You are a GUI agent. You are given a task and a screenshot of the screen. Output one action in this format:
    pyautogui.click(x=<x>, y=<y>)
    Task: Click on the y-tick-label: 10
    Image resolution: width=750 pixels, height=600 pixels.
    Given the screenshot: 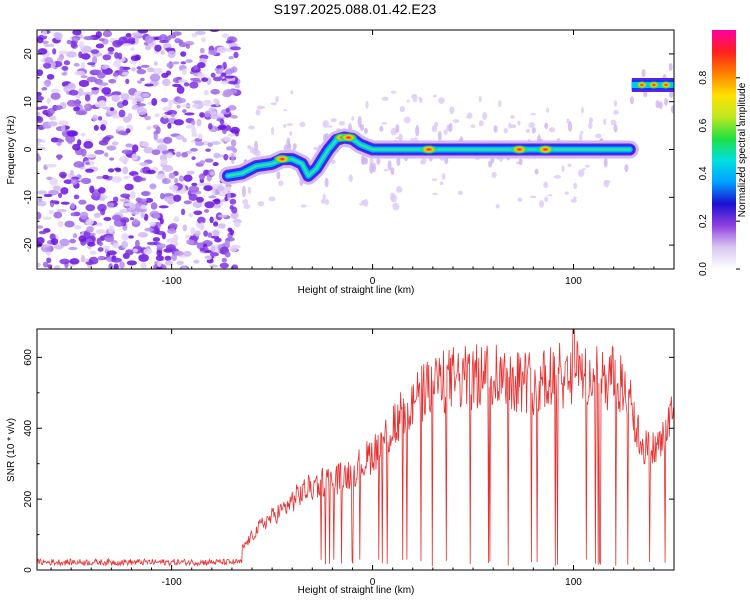 What is the action you would take?
    pyautogui.click(x=28, y=102)
    